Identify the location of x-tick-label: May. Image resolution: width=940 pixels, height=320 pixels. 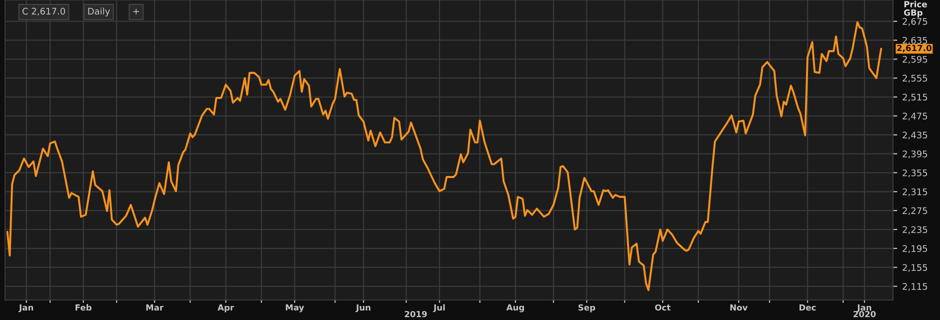
(295, 308).